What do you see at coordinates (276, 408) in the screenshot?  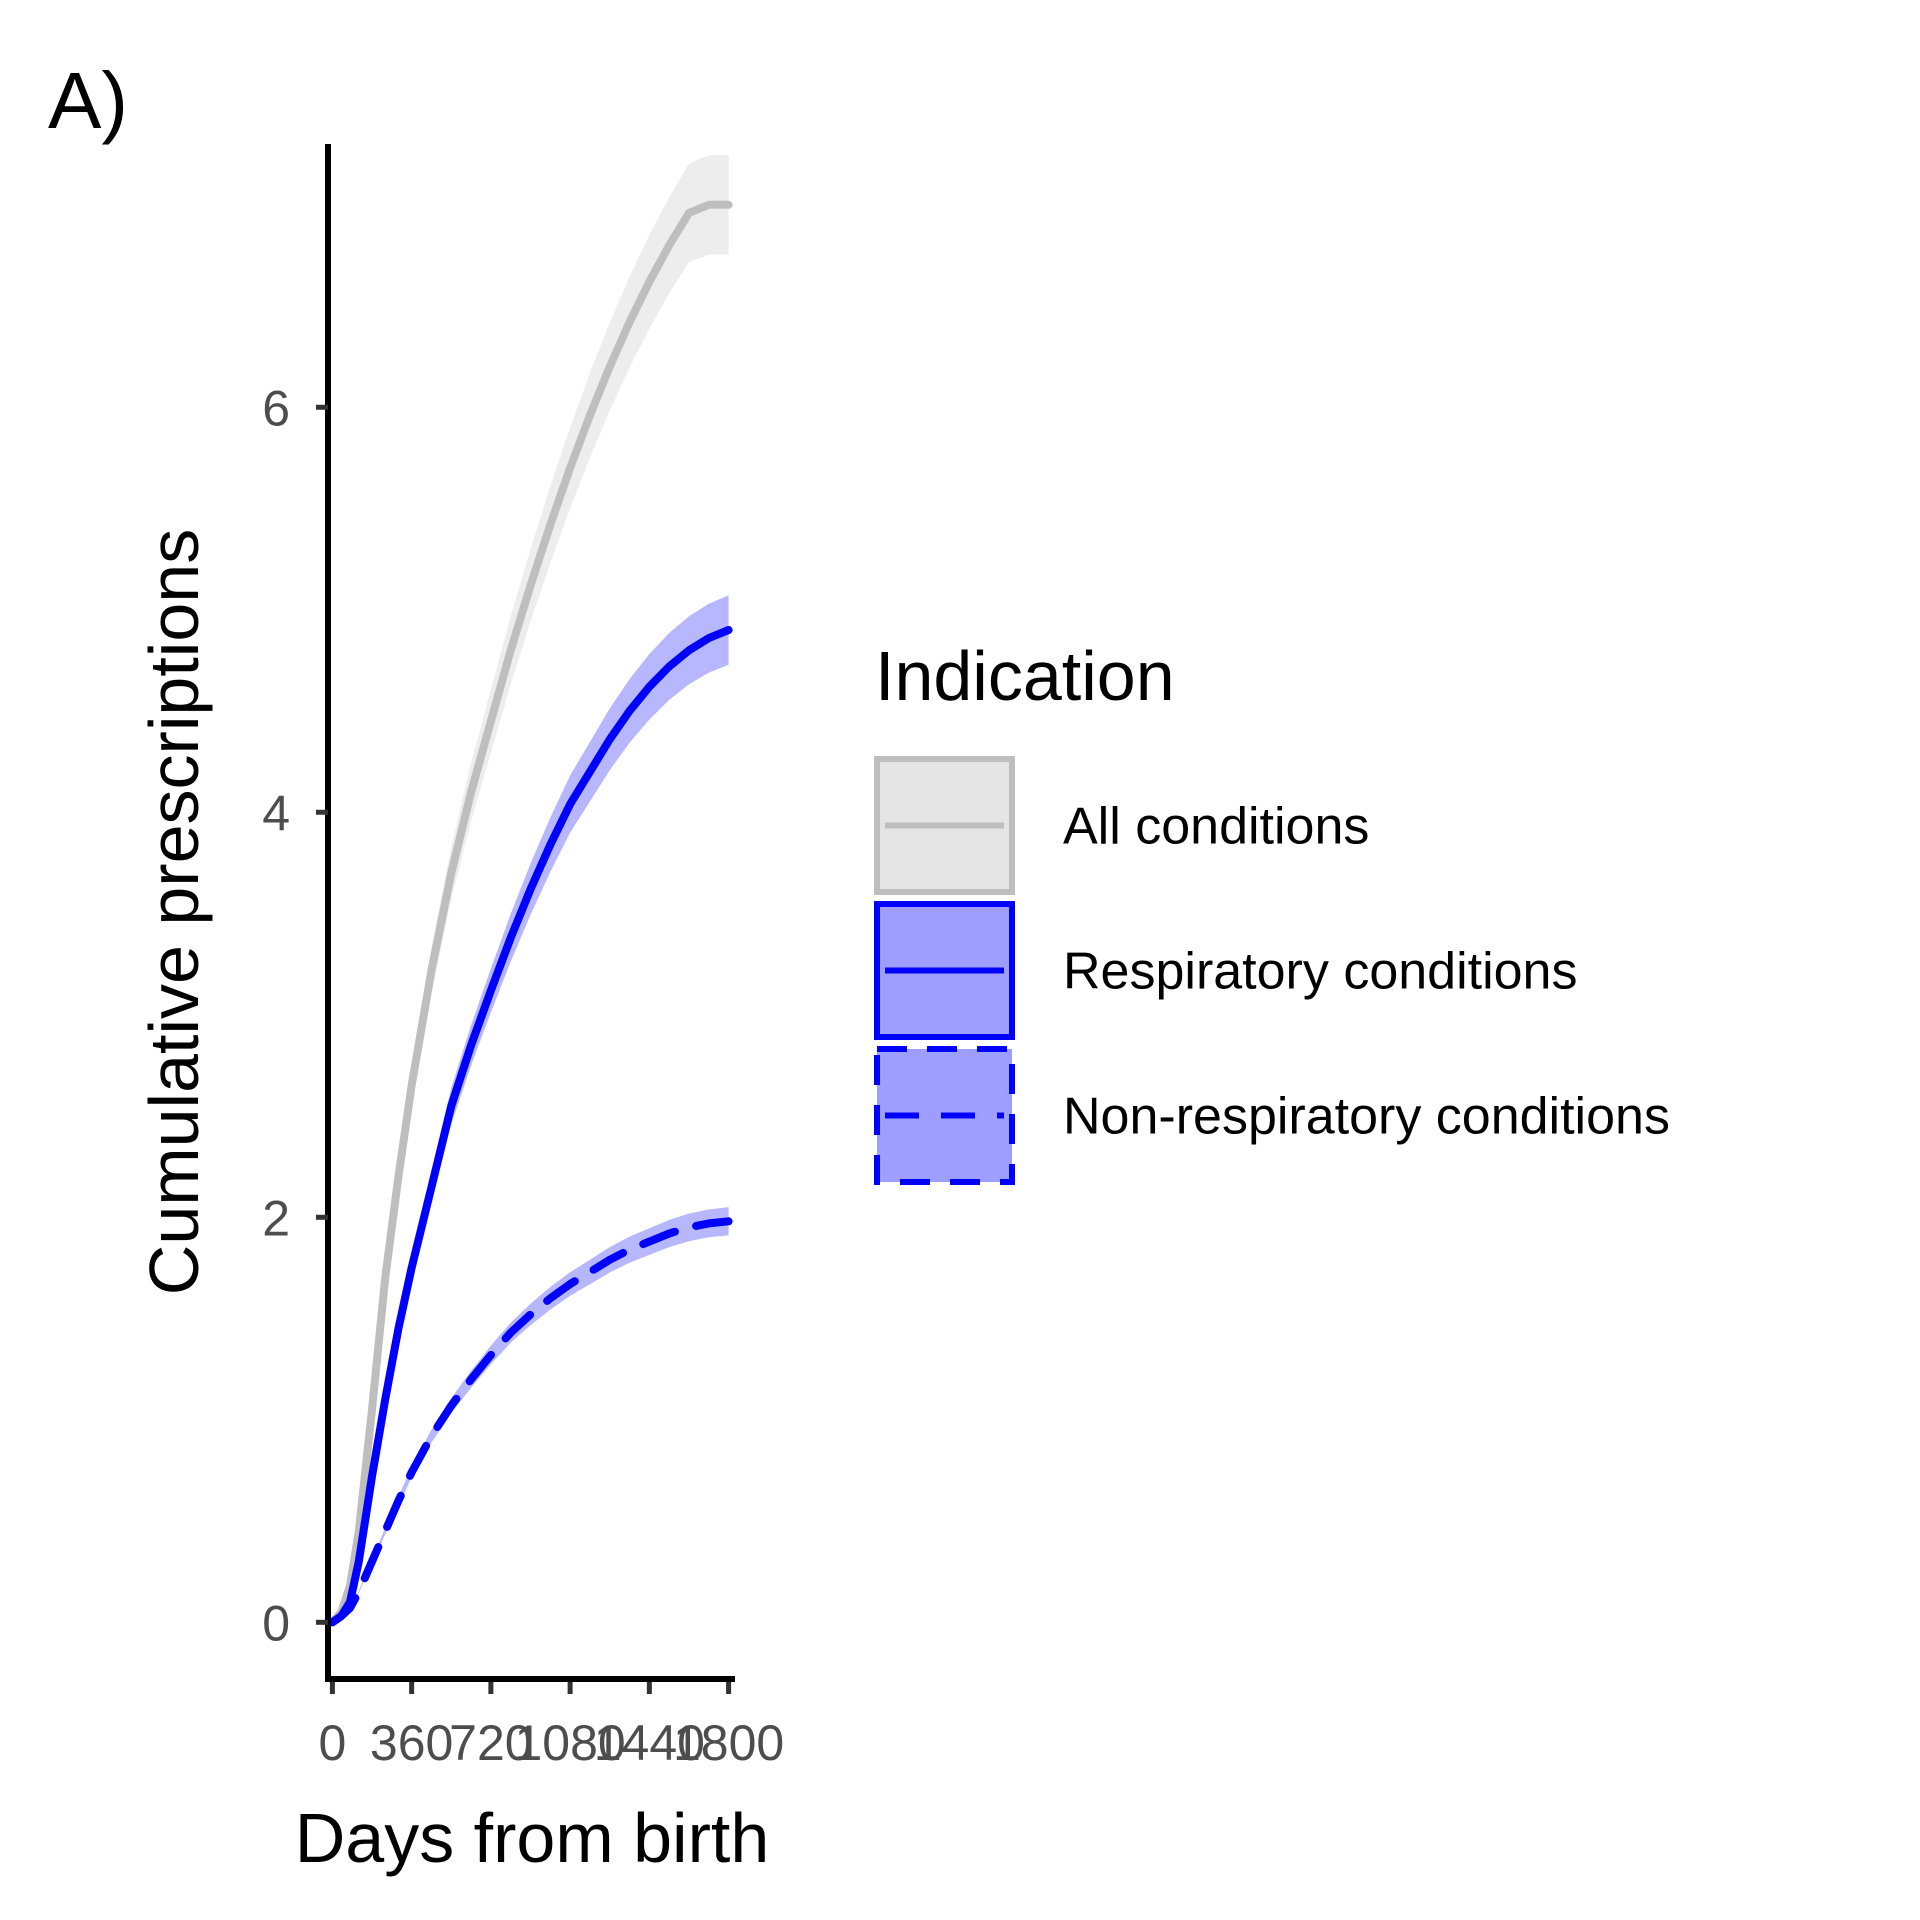 I see `y-tick-label: 6` at bounding box center [276, 408].